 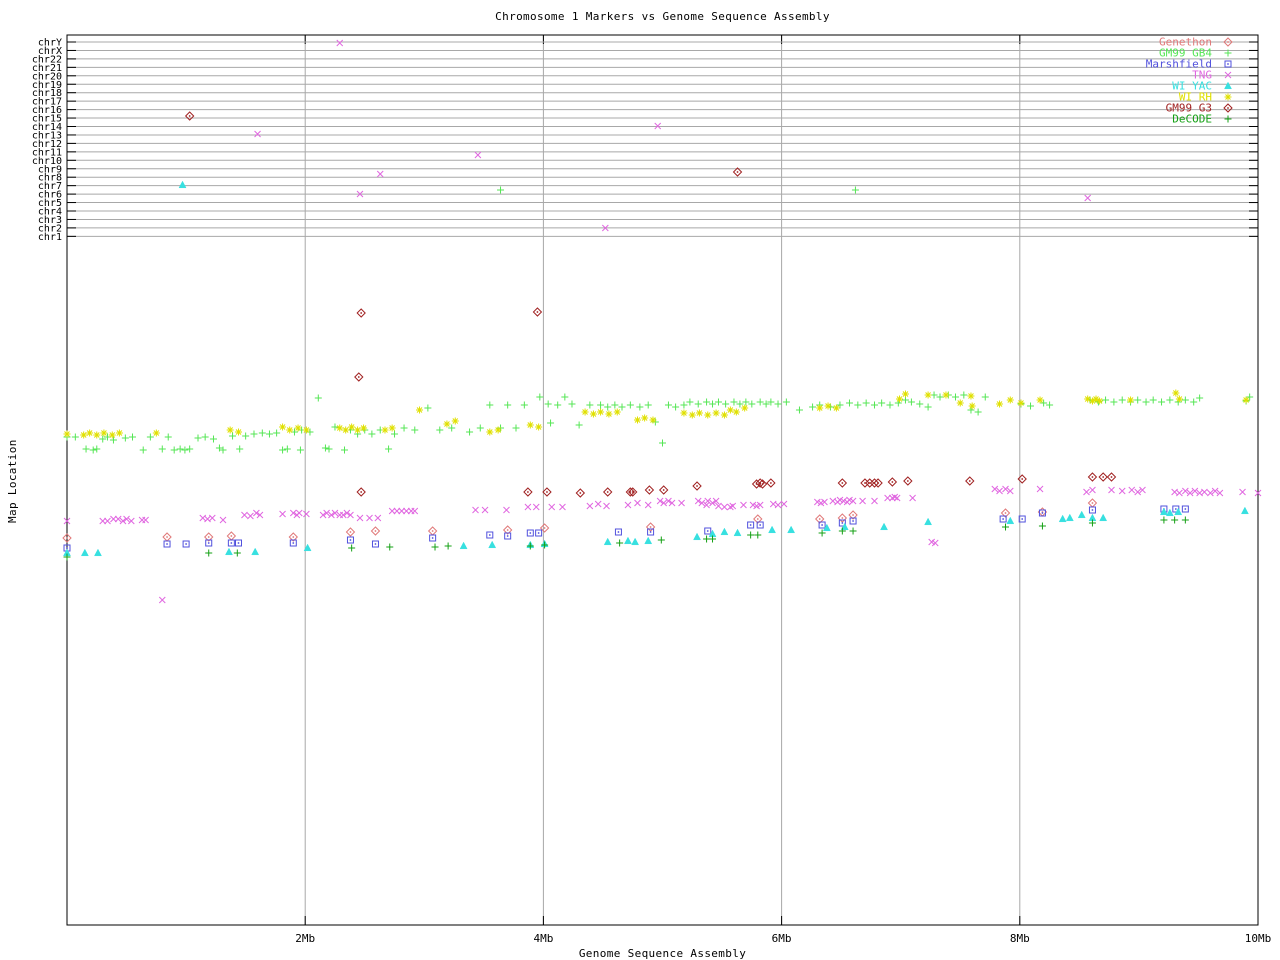 What do you see at coordinates (50, 186) in the screenshot?
I see `y-tick-label: chr7` at bounding box center [50, 186].